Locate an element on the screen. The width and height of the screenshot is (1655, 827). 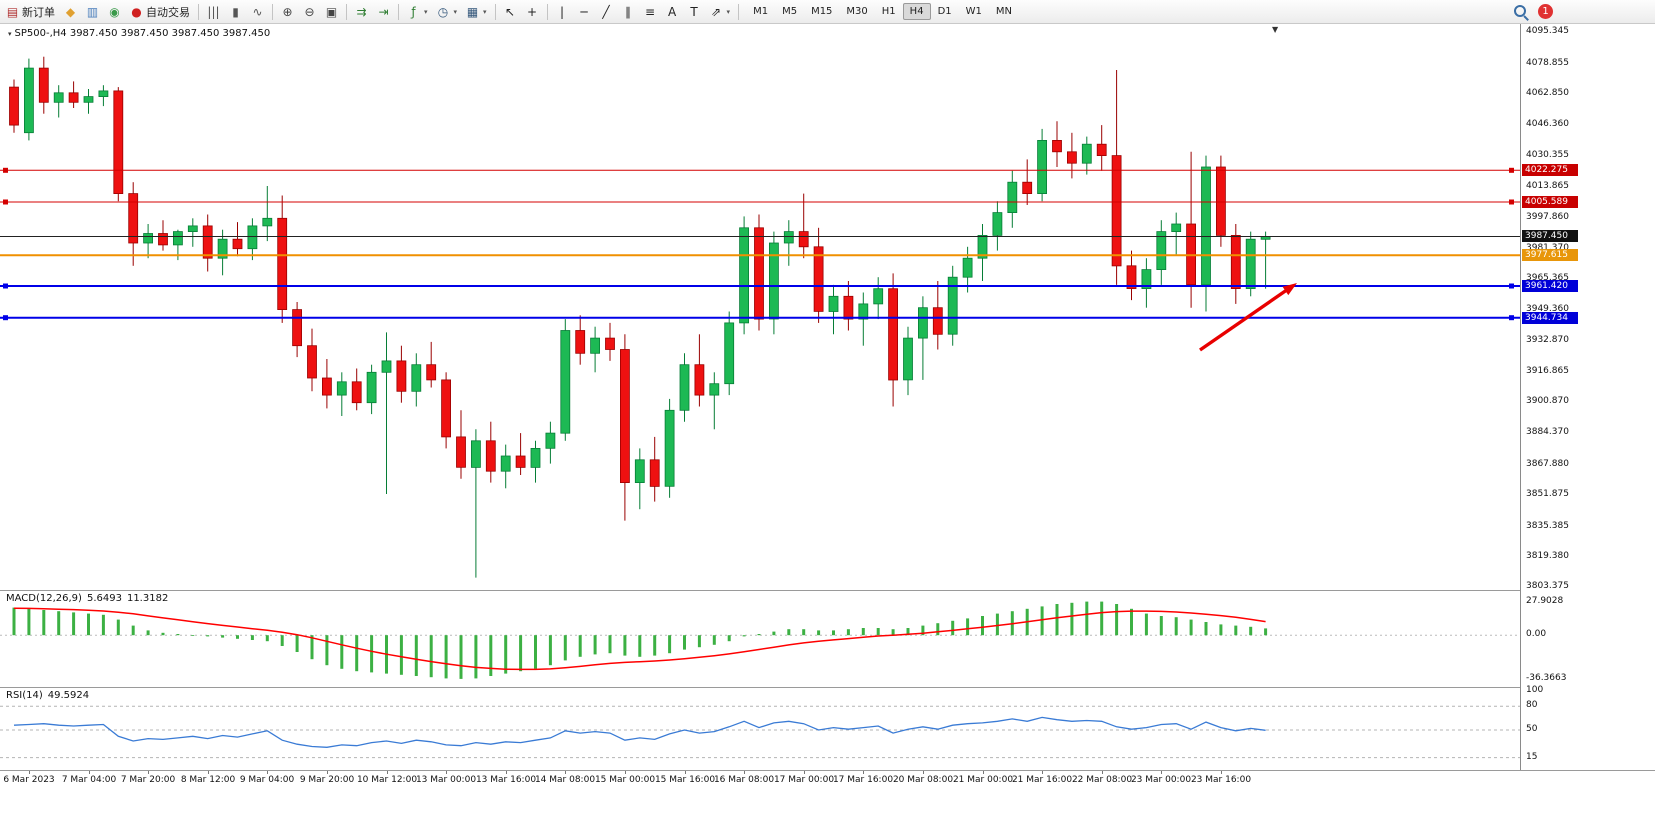
periods-icon: ◷ is located at coordinates (443, 11).